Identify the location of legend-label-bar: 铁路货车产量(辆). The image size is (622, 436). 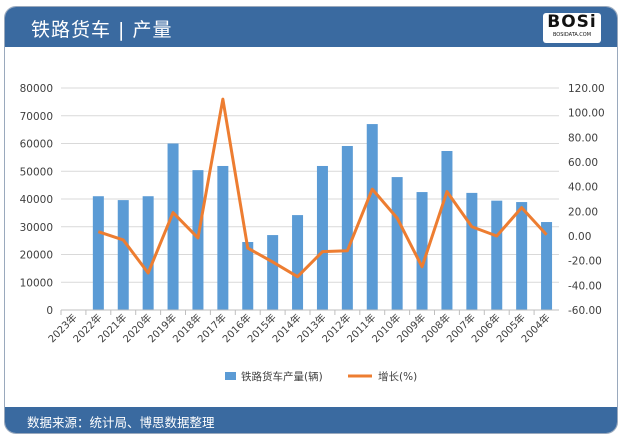
(282, 376).